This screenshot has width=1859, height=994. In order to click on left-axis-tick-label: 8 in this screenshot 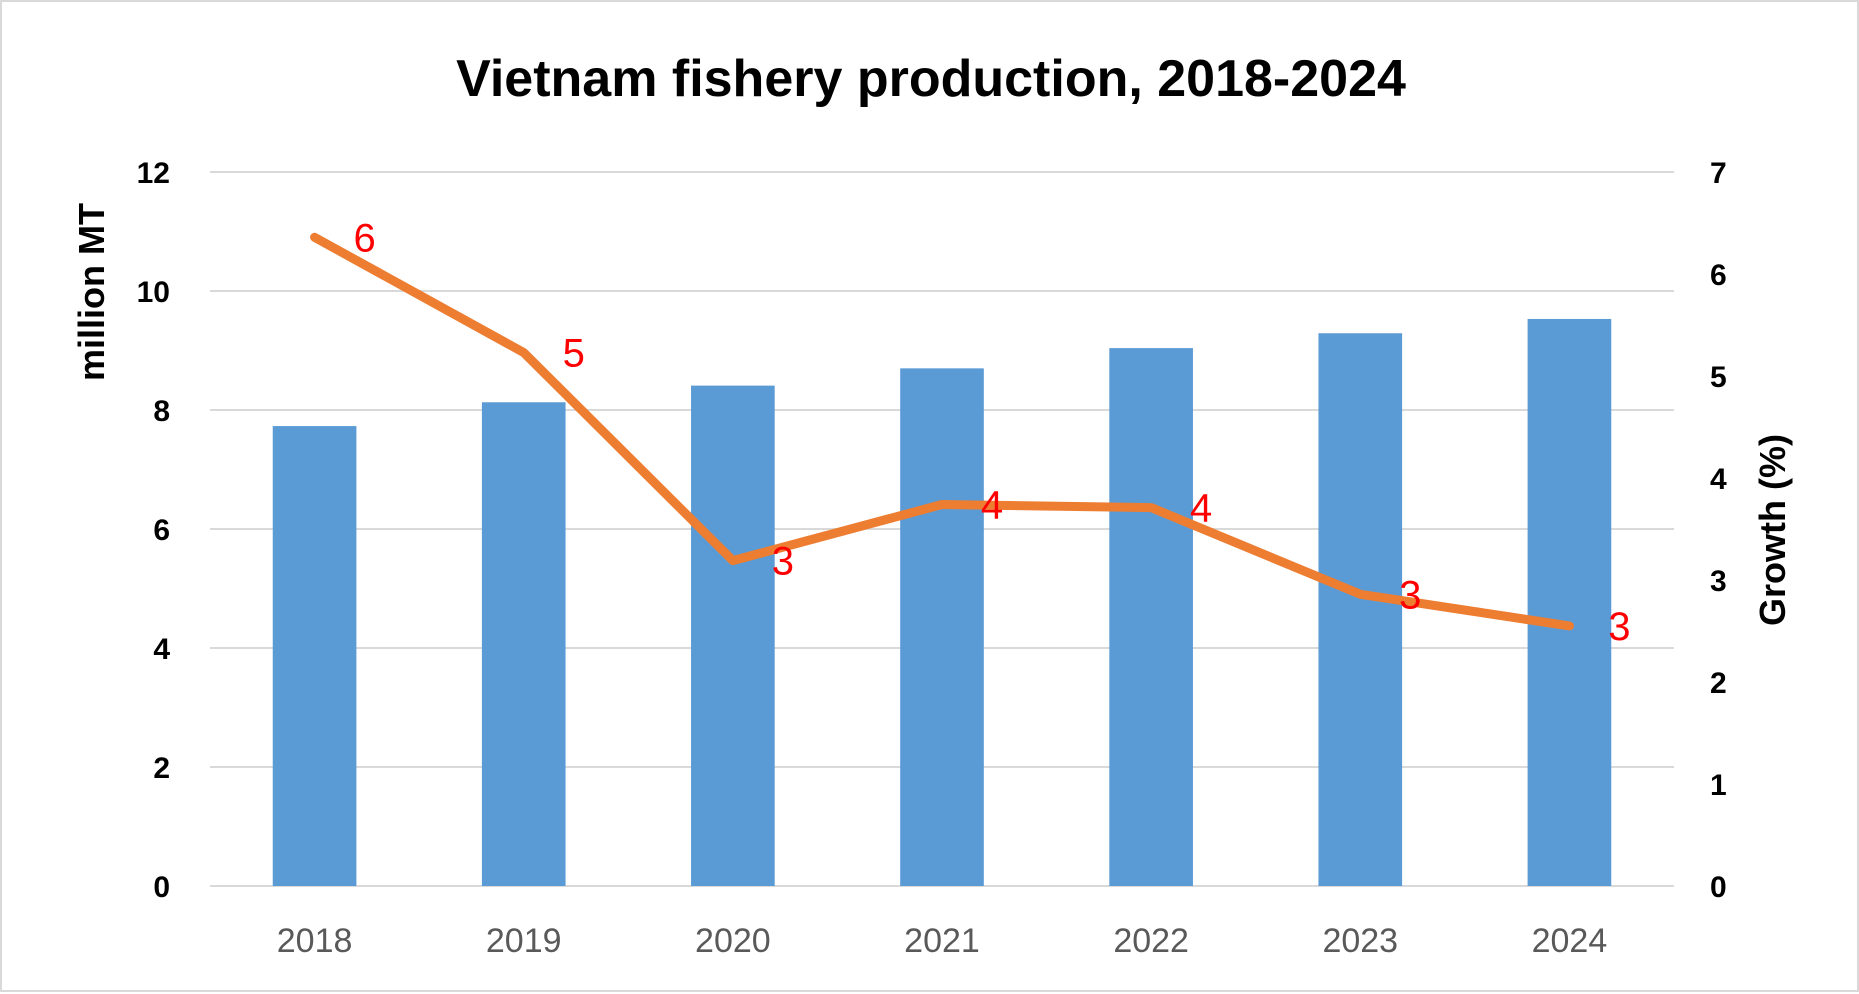, I will do `click(161, 411)`.